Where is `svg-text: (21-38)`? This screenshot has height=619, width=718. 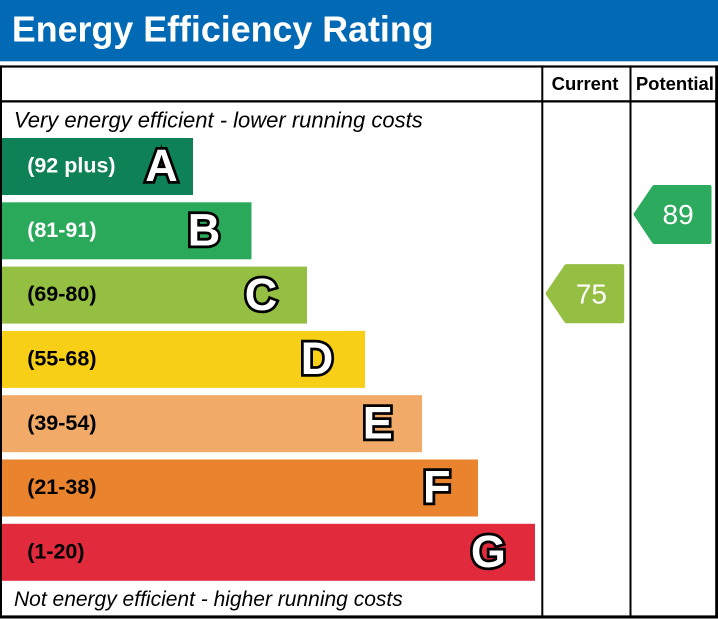 svg-text: (21-38) is located at coordinates (61, 487).